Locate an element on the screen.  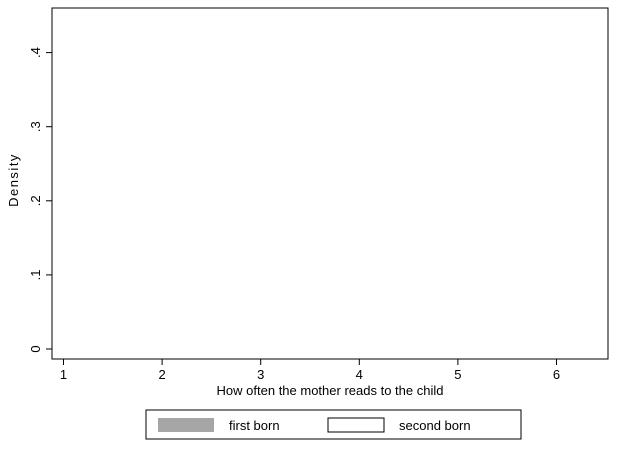
x-tick-label: 3 is located at coordinates (260, 374).